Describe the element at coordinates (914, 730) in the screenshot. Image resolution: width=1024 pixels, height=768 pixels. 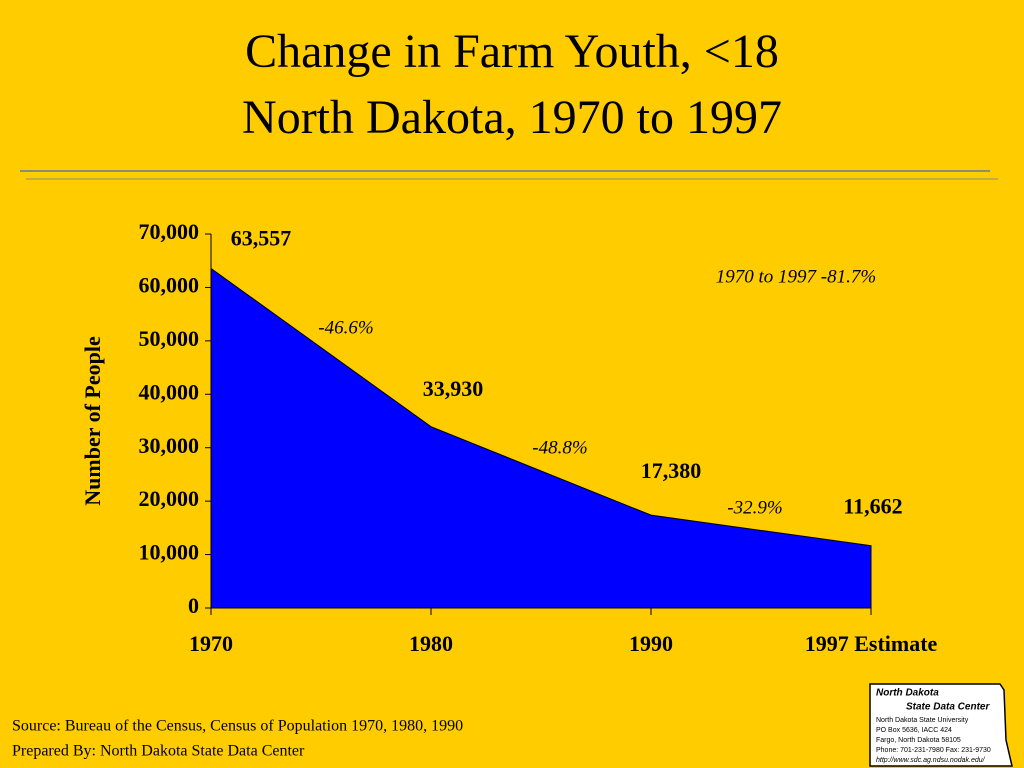
I see `logo-text: PO Box 5636, IACC 424` at that location.